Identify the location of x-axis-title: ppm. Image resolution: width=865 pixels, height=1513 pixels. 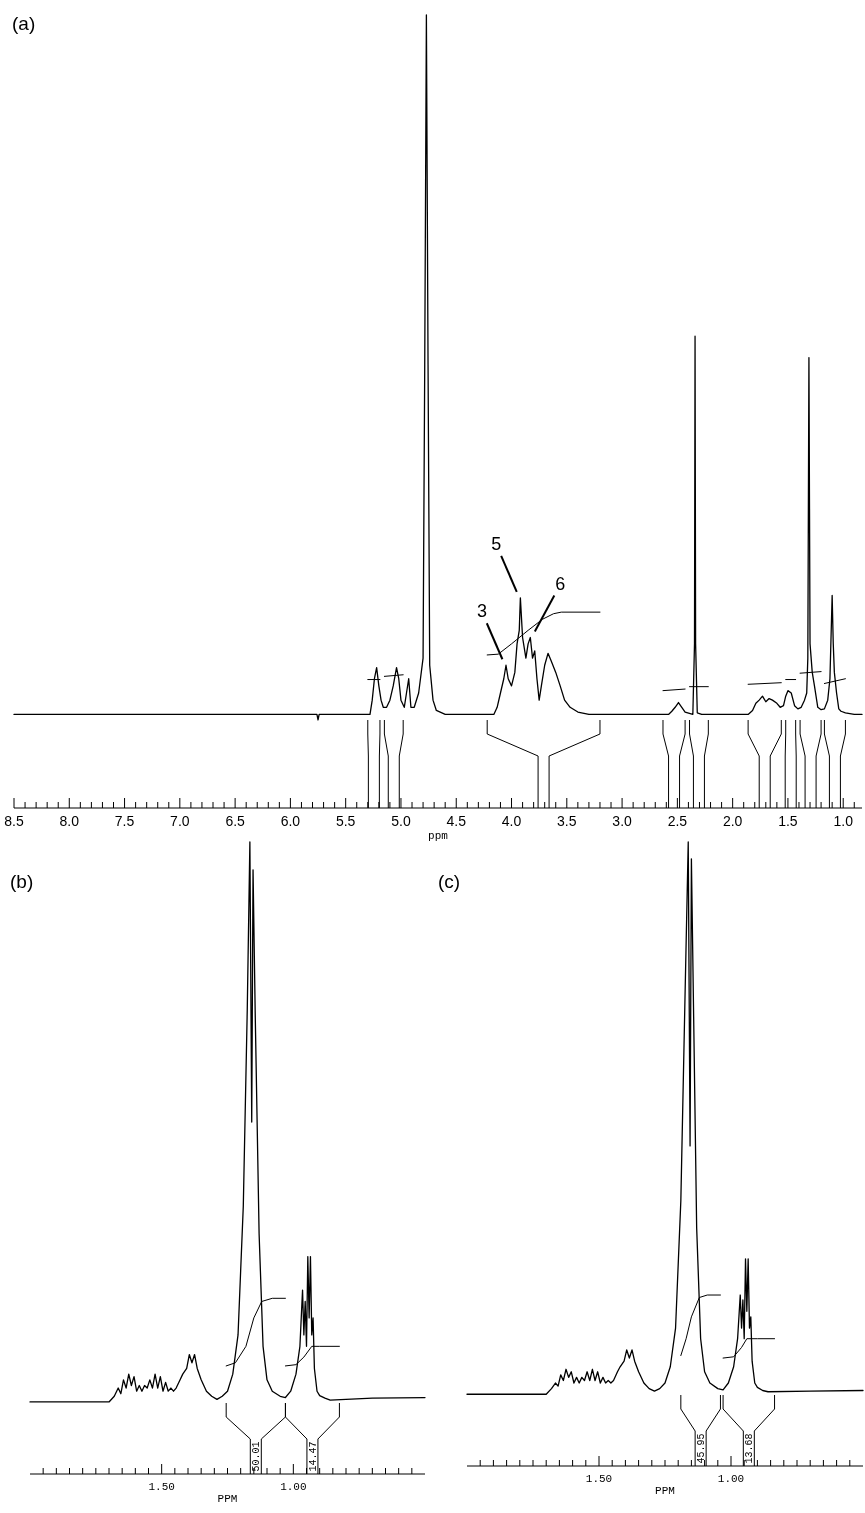
(438, 836).